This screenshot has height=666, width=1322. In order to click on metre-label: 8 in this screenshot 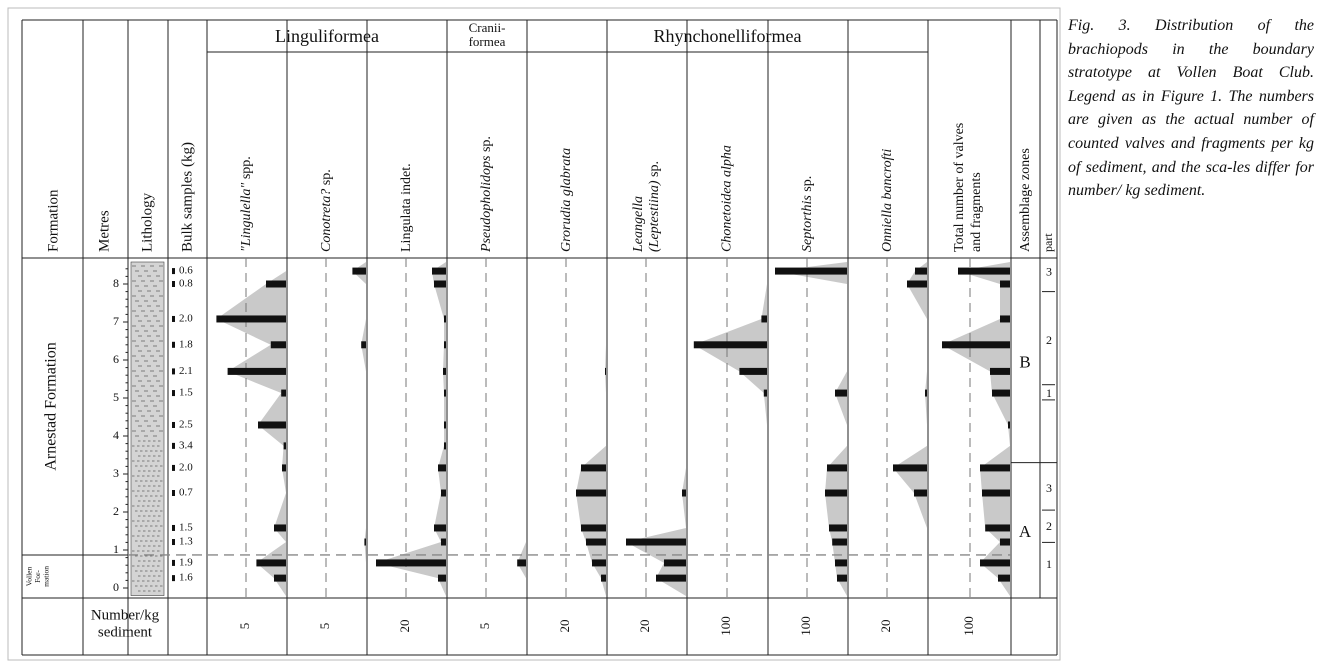, I will do `click(116, 283)`.